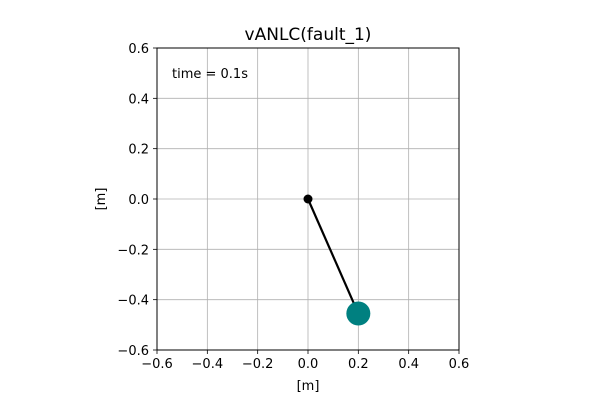 The height and width of the screenshot is (400, 600). What do you see at coordinates (258, 364) in the screenshot?
I see `x-tick-label-2: −0.2` at bounding box center [258, 364].